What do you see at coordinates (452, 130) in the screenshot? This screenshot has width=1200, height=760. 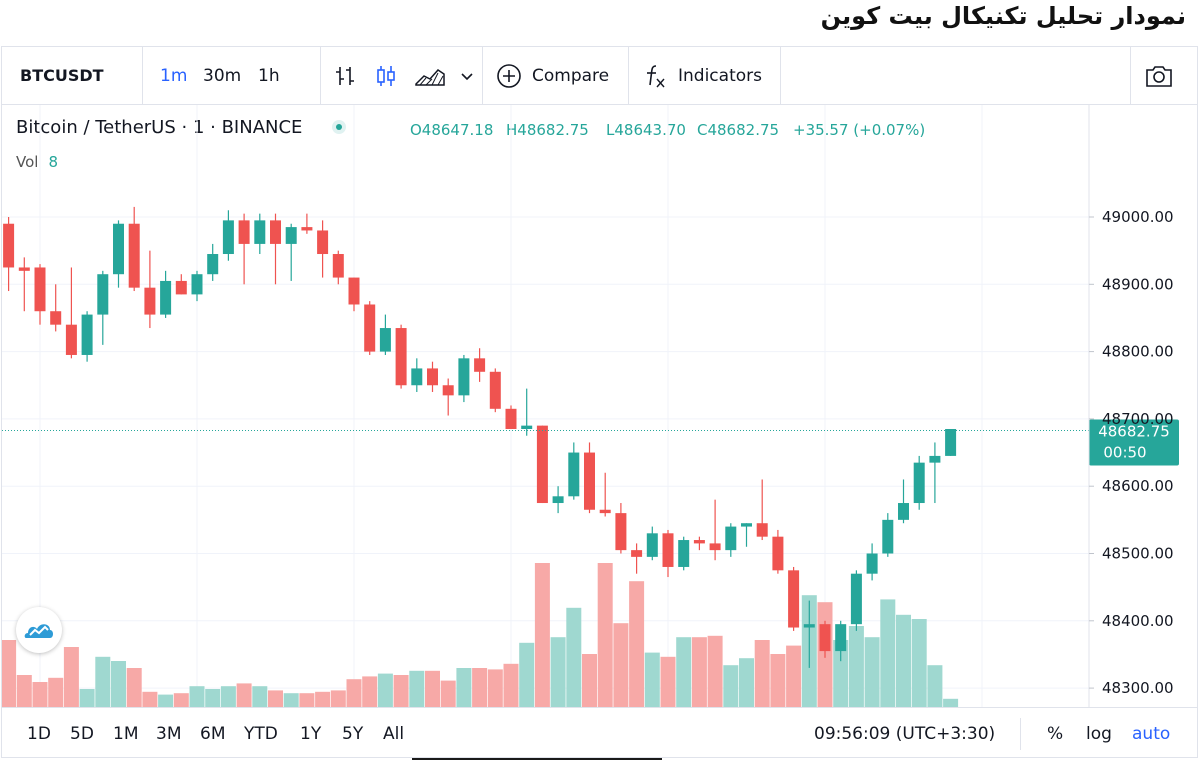 I see `ohlc-open: O48647.18` at bounding box center [452, 130].